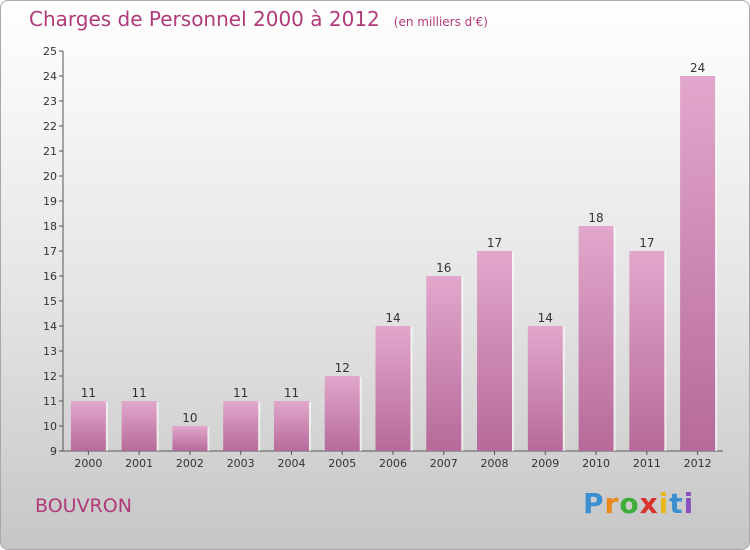 The height and width of the screenshot is (550, 750). I want to click on y-tick-label: 18, so click(50, 226).